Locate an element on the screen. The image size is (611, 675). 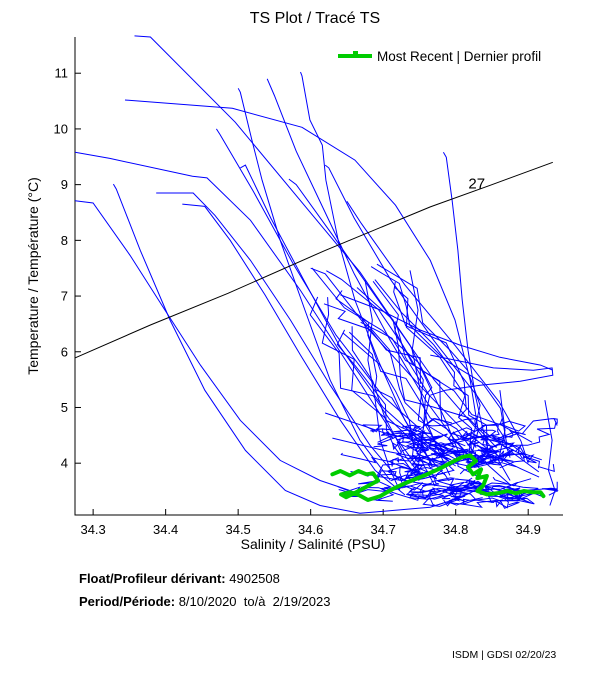
legend-label: Most Recent | Dernier profil is located at coordinates (459, 56).